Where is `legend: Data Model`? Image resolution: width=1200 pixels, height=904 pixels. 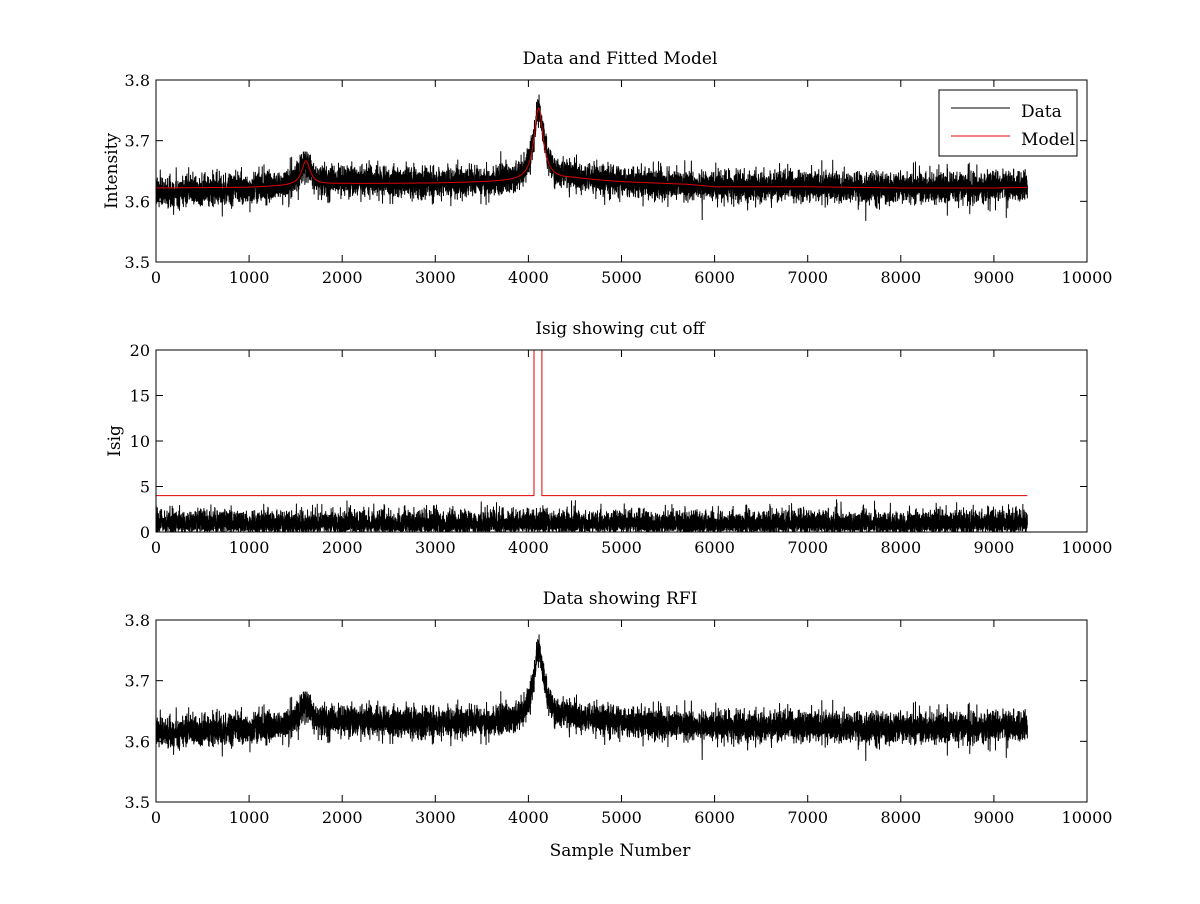
legend: Data Model is located at coordinates (1008, 123).